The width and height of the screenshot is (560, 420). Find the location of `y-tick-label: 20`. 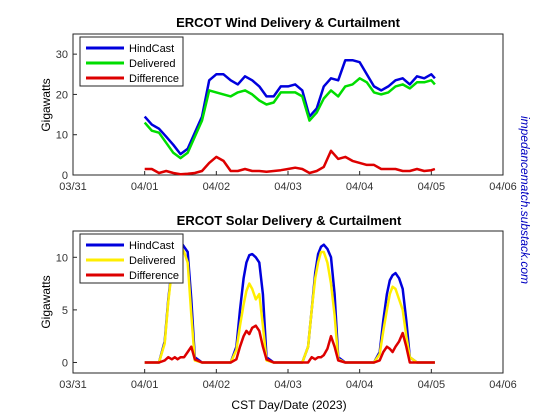

y-tick-label: 20 is located at coordinates (62, 95).